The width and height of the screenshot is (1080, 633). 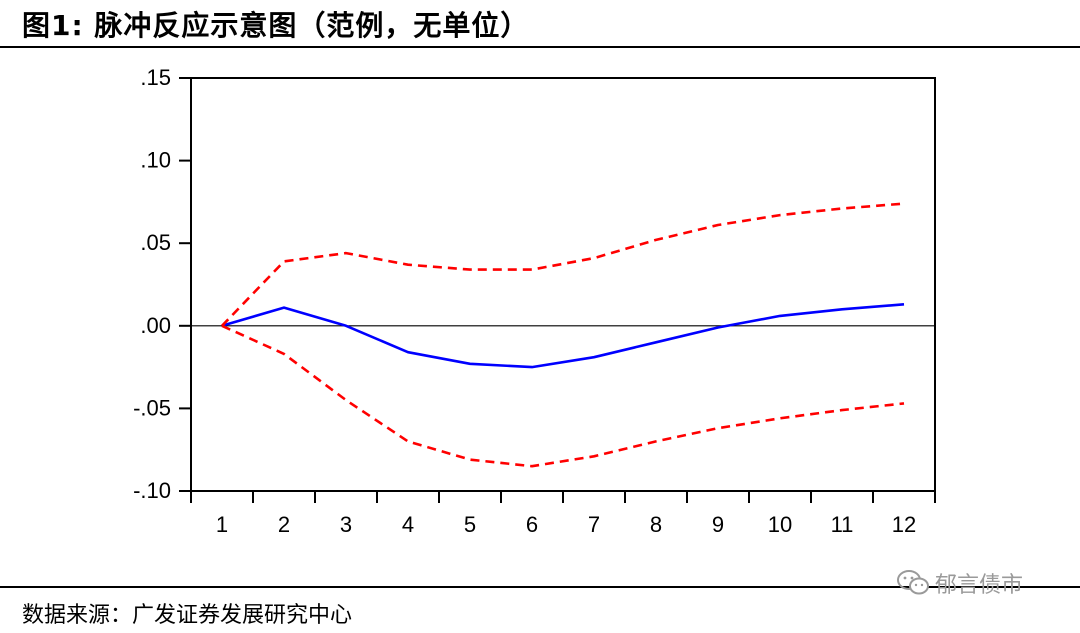 What do you see at coordinates (276, 25) in the screenshot?
I see `figure-title: 图1: 脉冲反应示意图（范例，无单位）` at bounding box center [276, 25].